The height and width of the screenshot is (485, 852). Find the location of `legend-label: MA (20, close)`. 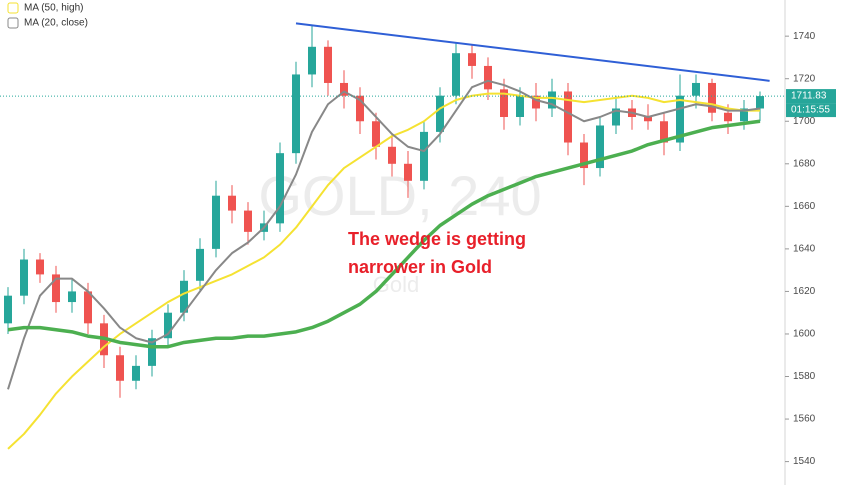

legend-label: MA (20, close) is located at coordinates (56, 23).